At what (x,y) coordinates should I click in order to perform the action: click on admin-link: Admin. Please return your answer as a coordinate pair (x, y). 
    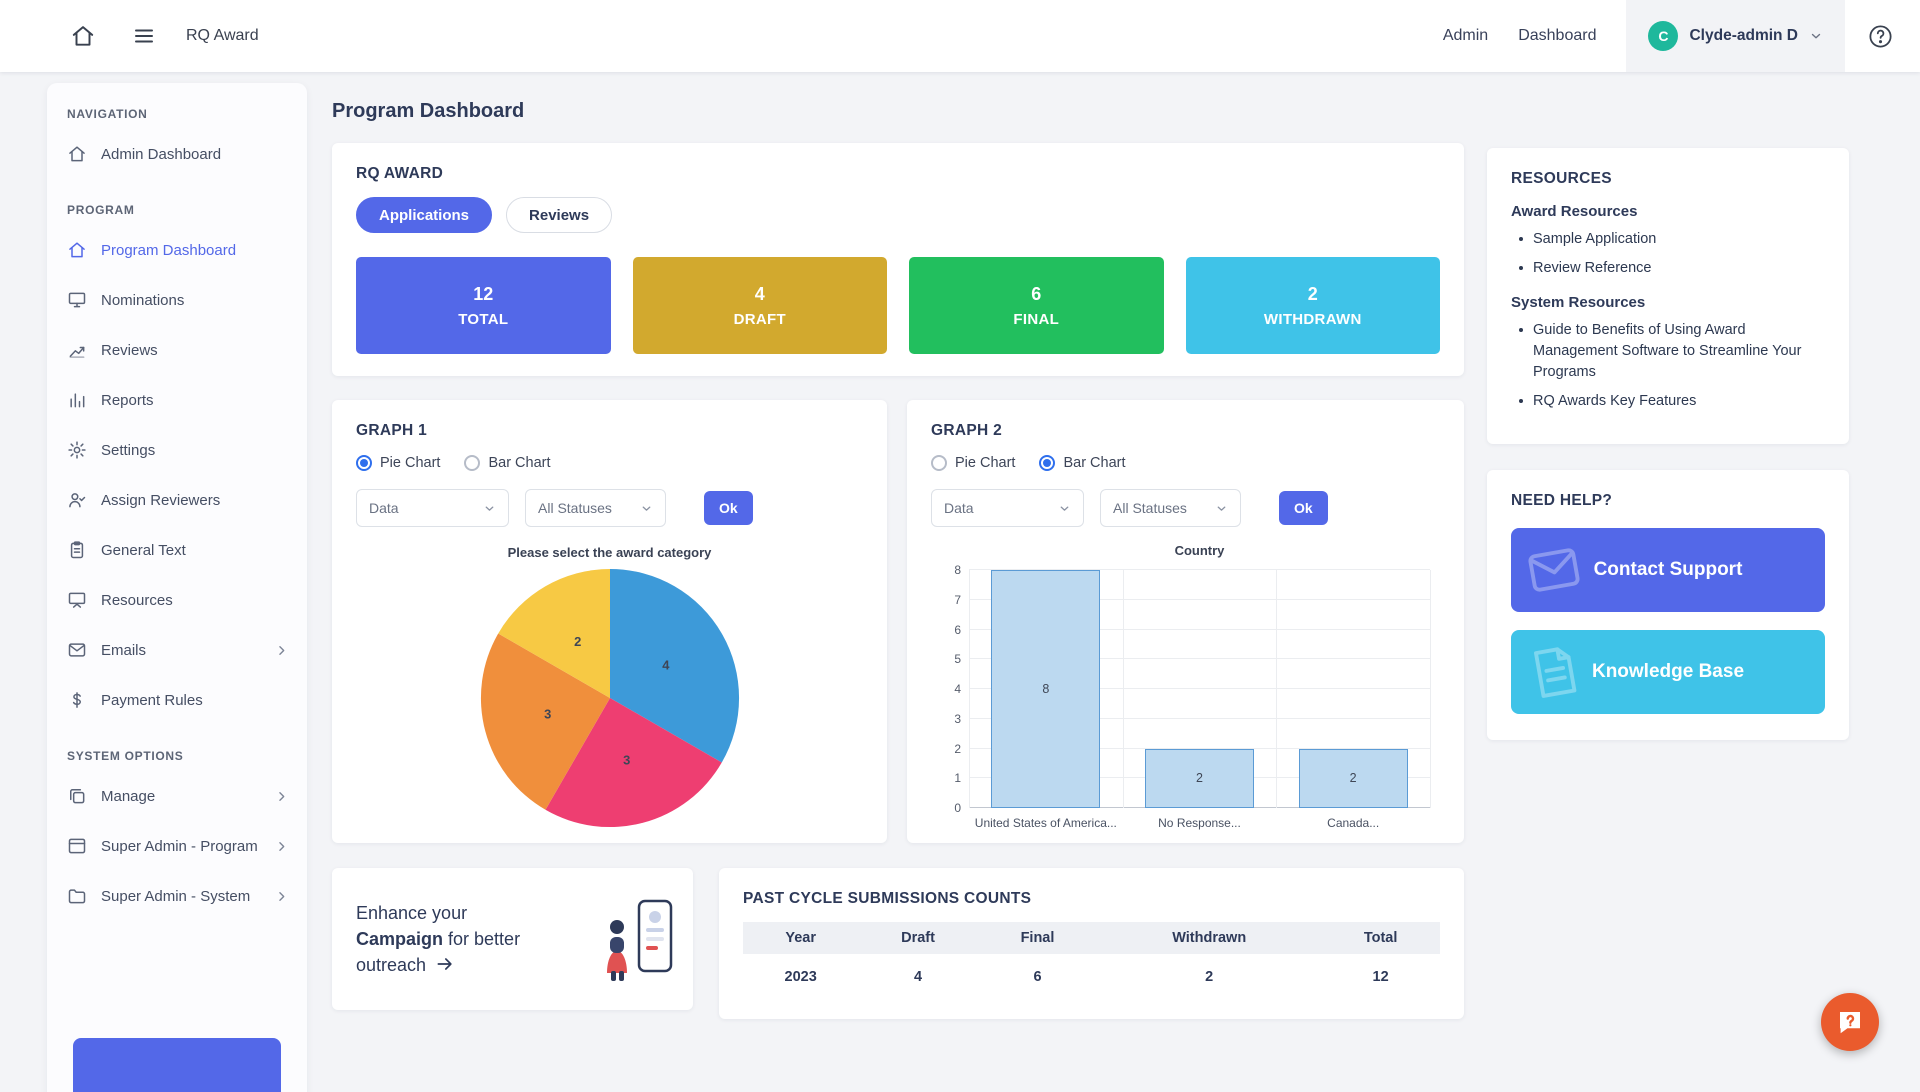
    Looking at the image, I should click on (1465, 35).